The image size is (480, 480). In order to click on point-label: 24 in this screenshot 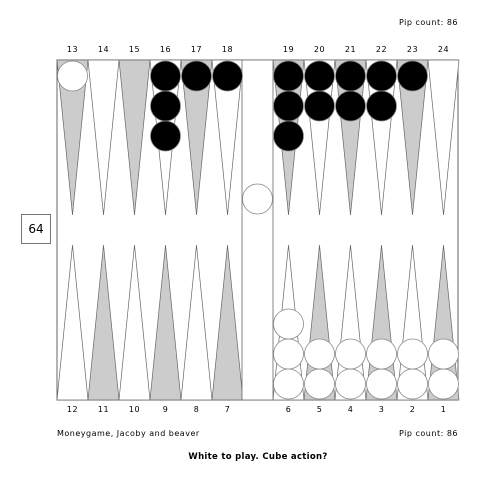, I will do `click(443, 49)`.